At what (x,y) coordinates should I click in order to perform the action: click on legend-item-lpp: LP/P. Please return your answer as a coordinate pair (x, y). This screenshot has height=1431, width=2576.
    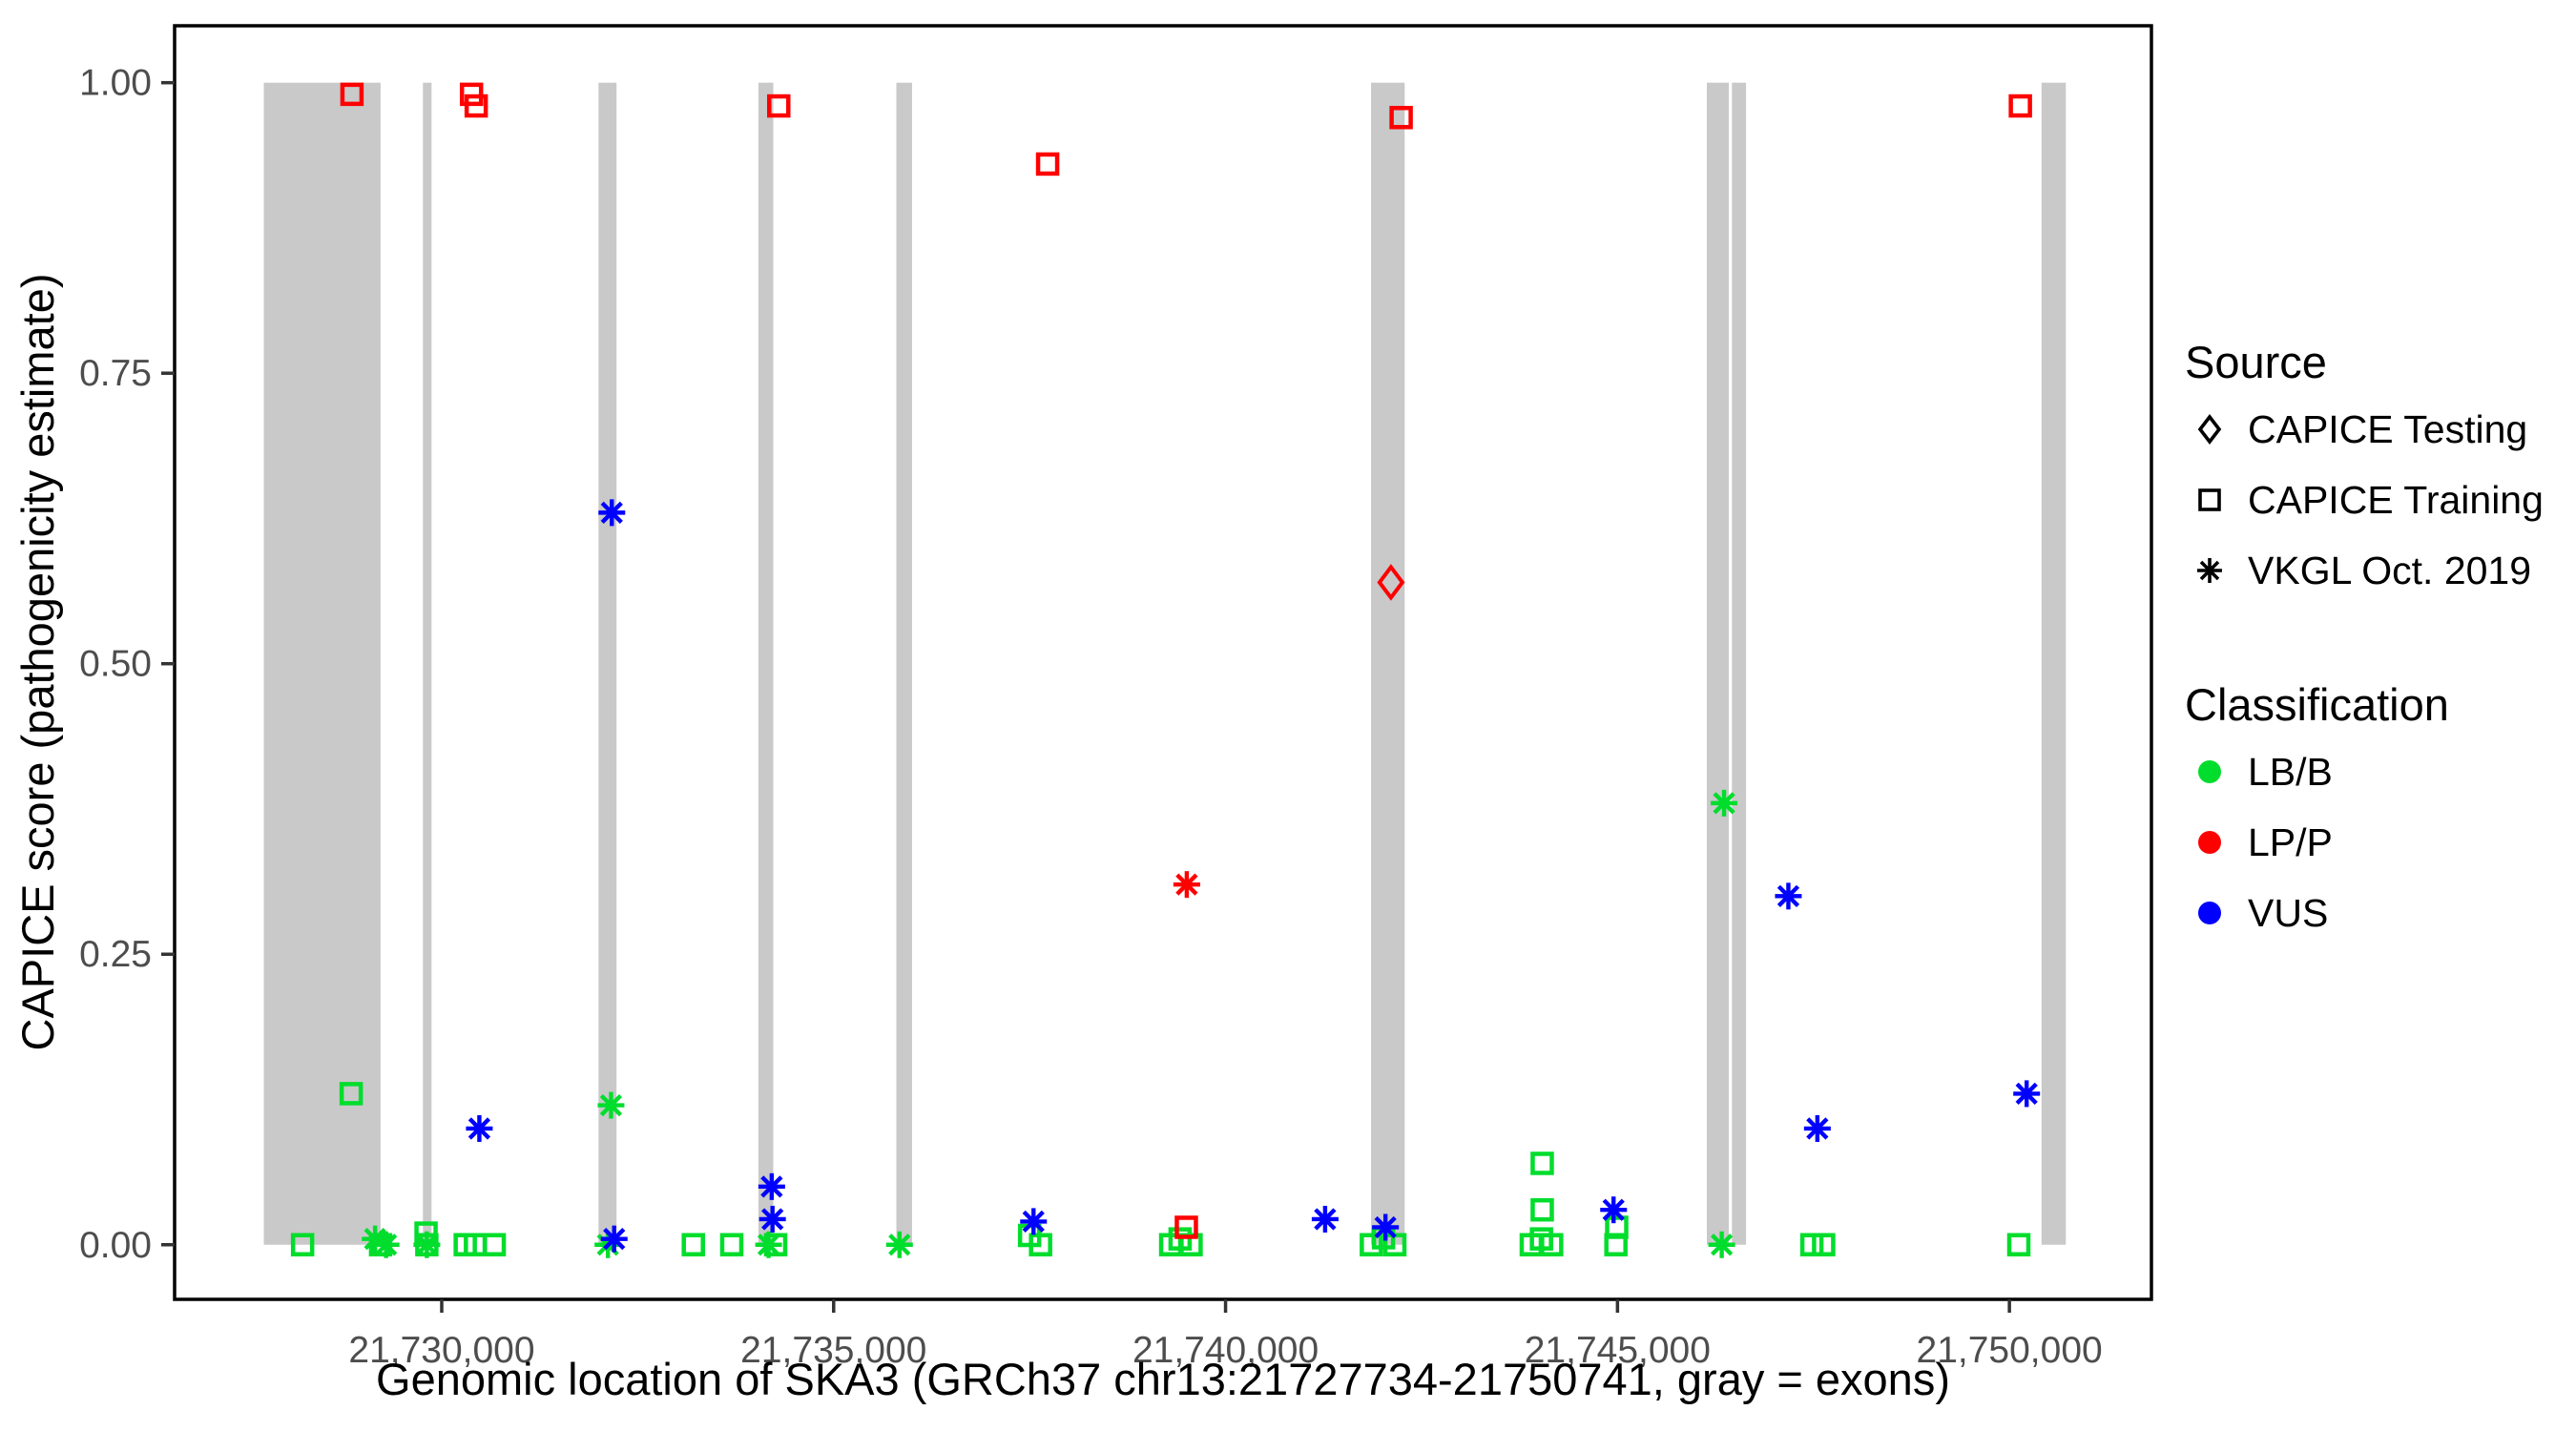
    Looking at the image, I should click on (2375, 842).